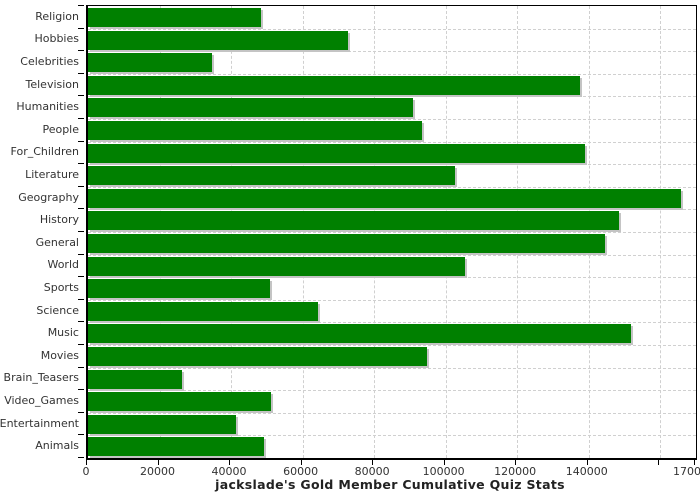 The image size is (700, 500). Describe the element at coordinates (47, 107) in the screenshot. I see `category-label-humanities: Humanities` at that location.